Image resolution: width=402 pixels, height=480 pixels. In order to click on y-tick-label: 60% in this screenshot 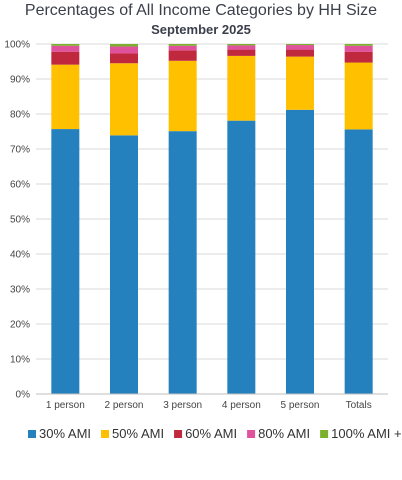, I will do `click(20, 185)`.